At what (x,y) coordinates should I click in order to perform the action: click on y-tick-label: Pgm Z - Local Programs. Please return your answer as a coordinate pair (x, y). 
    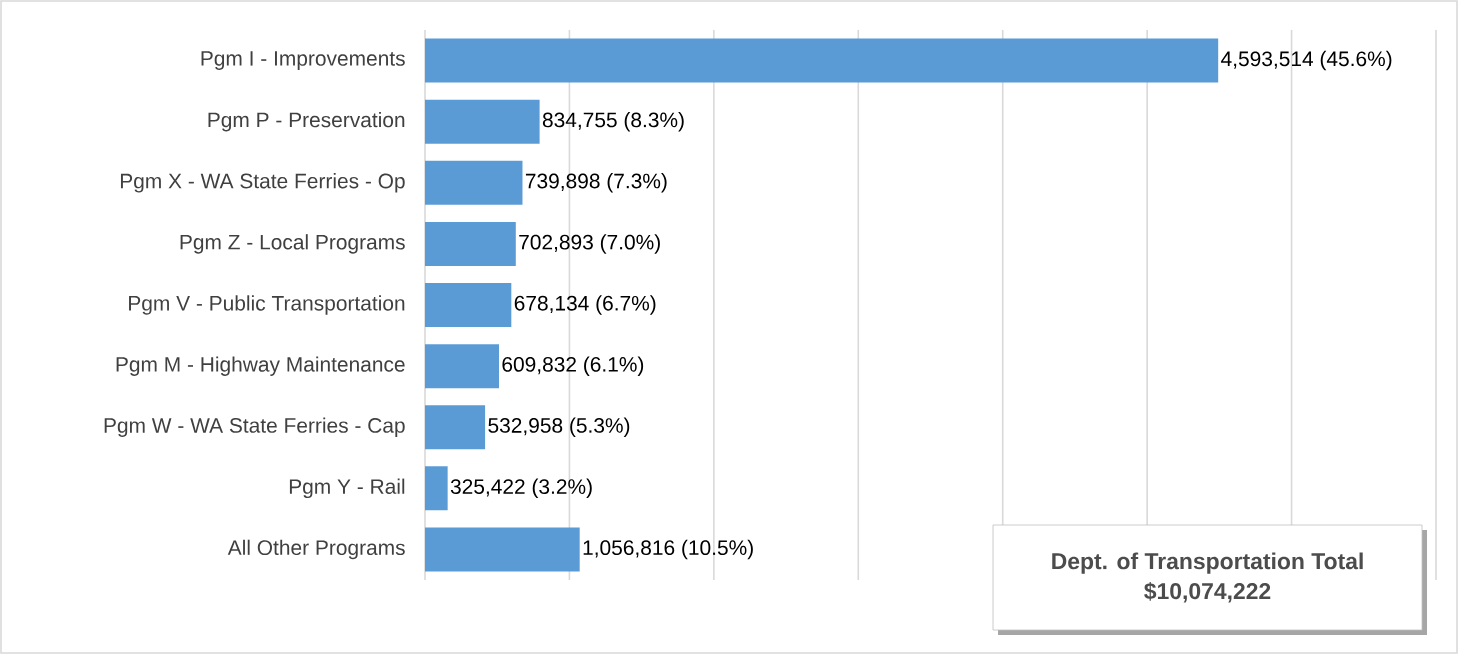
    Looking at the image, I should click on (292, 244).